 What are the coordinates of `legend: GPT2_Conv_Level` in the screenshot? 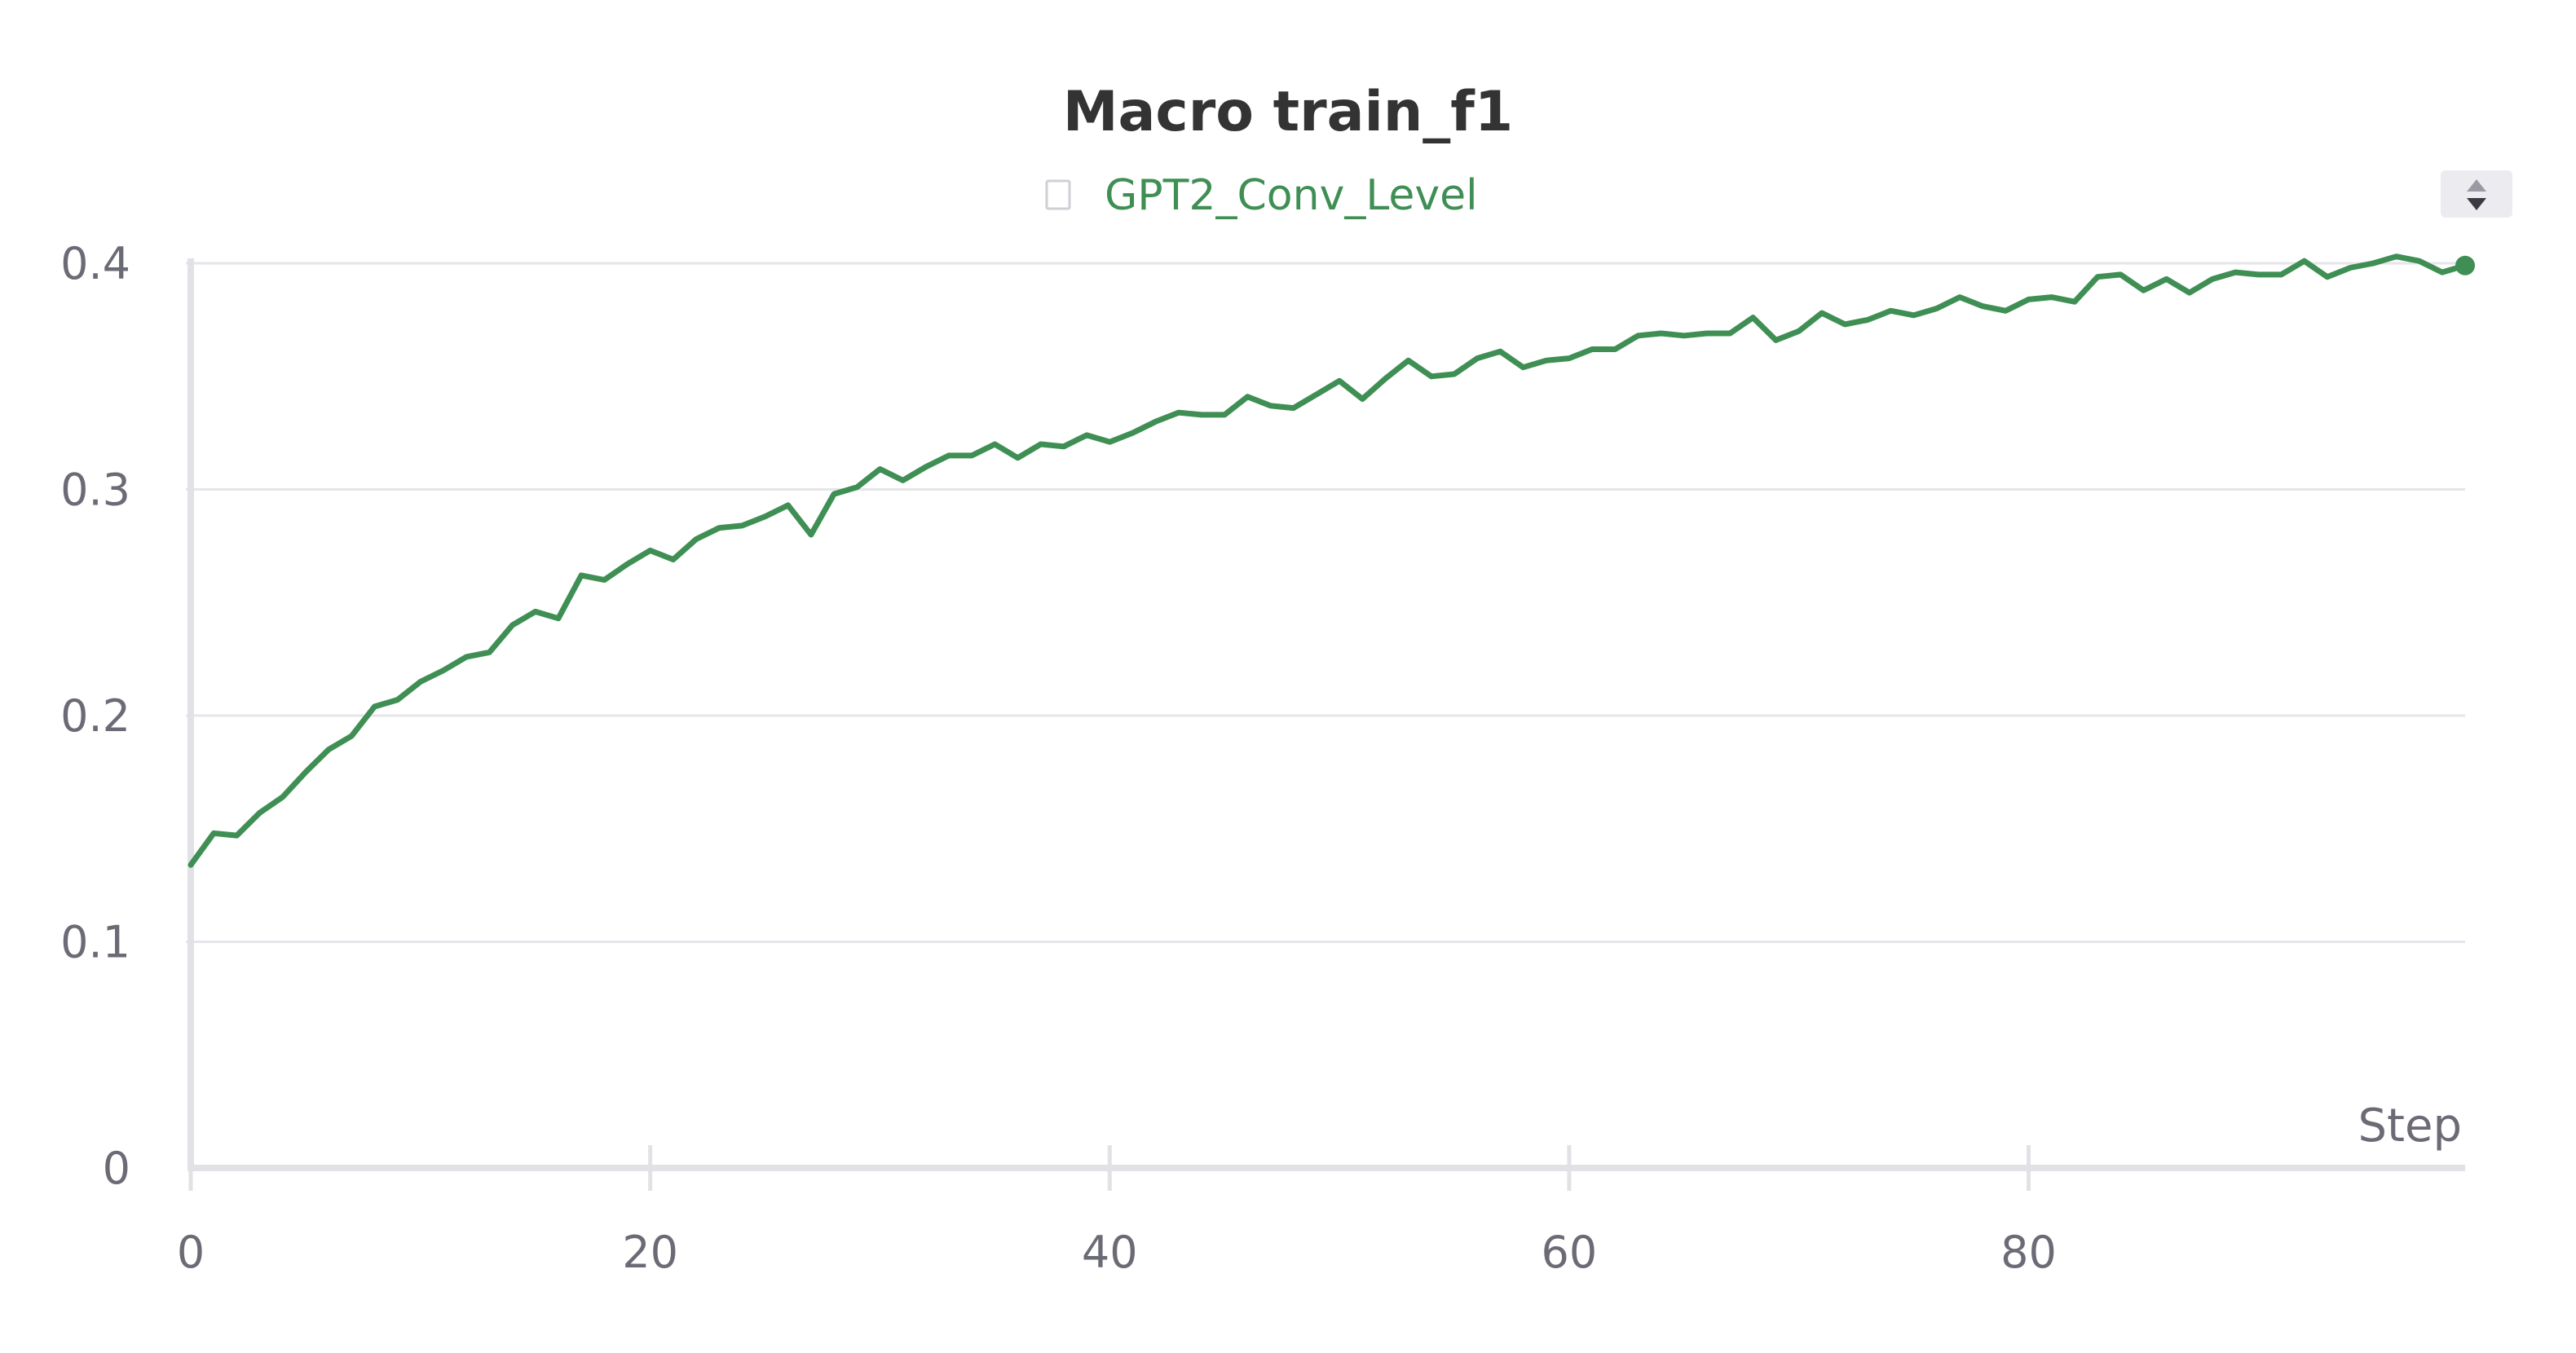 It's located at (1261, 195).